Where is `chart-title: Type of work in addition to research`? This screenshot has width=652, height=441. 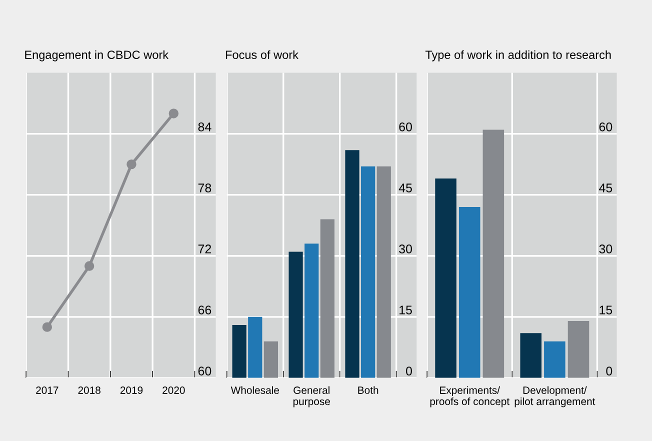
chart-title: Type of work in addition to research is located at coordinates (518, 56).